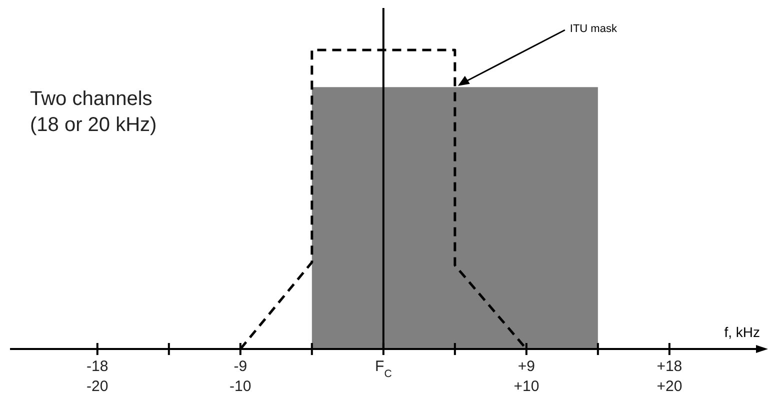 The width and height of the screenshot is (779, 411). Describe the element at coordinates (526, 366) in the screenshot. I see `x-tick-label: +9` at that location.